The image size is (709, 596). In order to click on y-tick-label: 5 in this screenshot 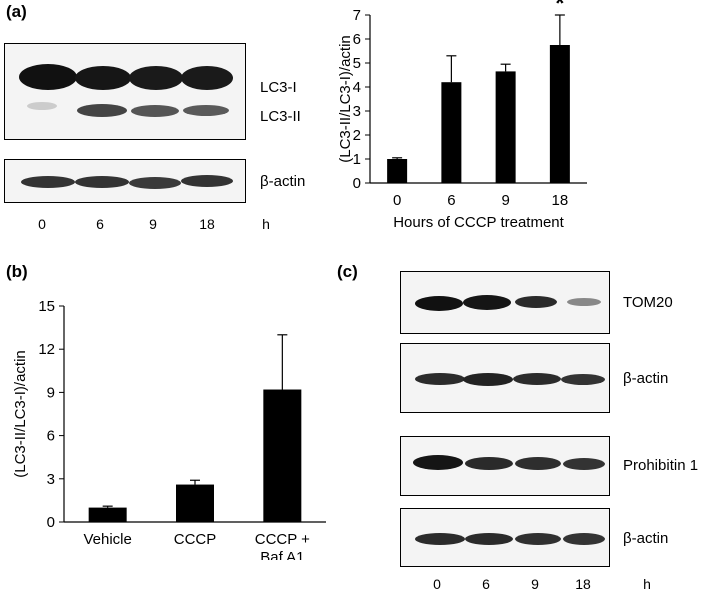, I will do `click(357, 63)`.